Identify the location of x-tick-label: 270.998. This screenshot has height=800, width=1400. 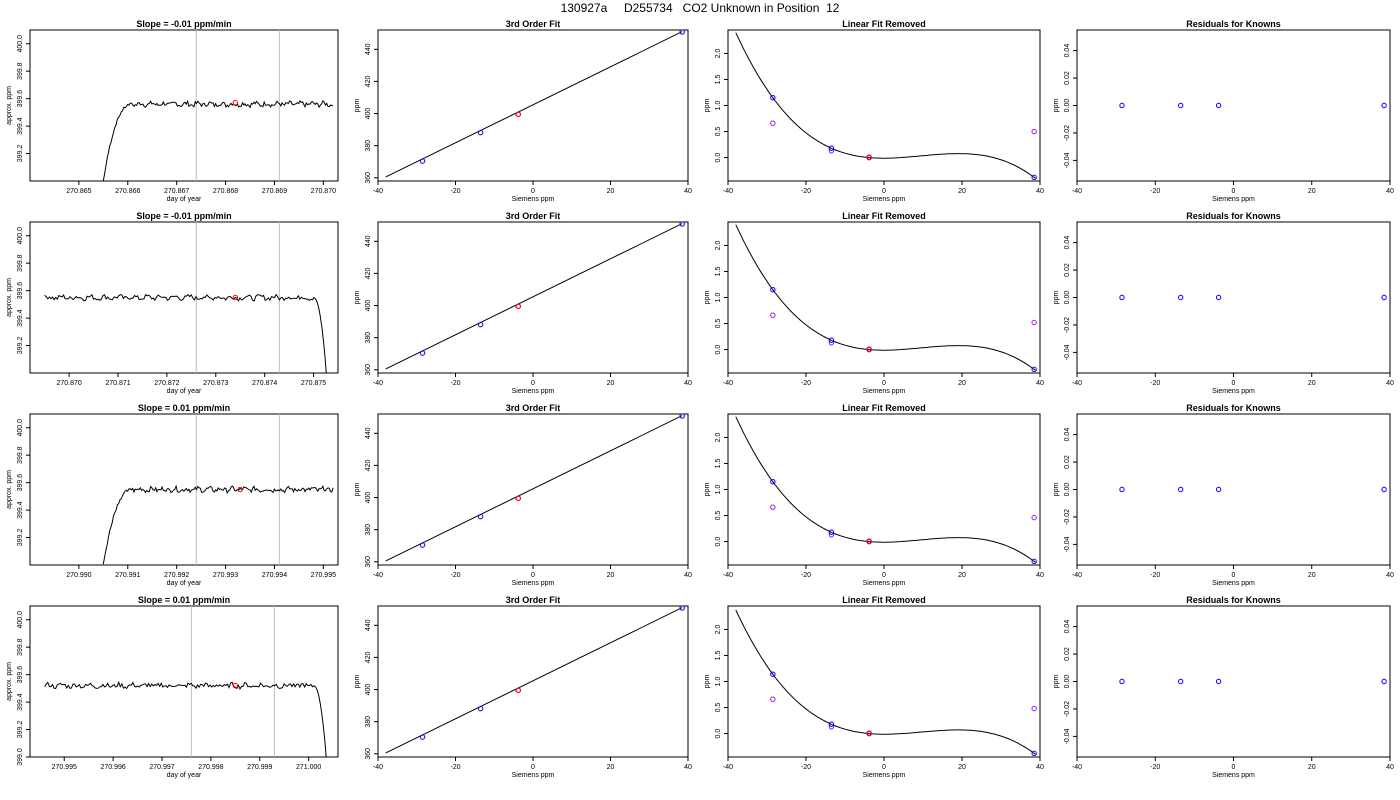
(210, 767).